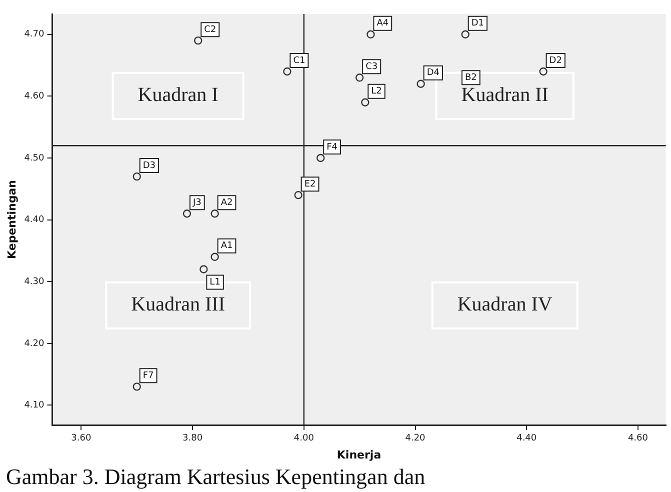 The width and height of the screenshot is (671, 492). Describe the element at coordinates (34, 405) in the screenshot. I see `y-tick-label: 4.10` at that location.